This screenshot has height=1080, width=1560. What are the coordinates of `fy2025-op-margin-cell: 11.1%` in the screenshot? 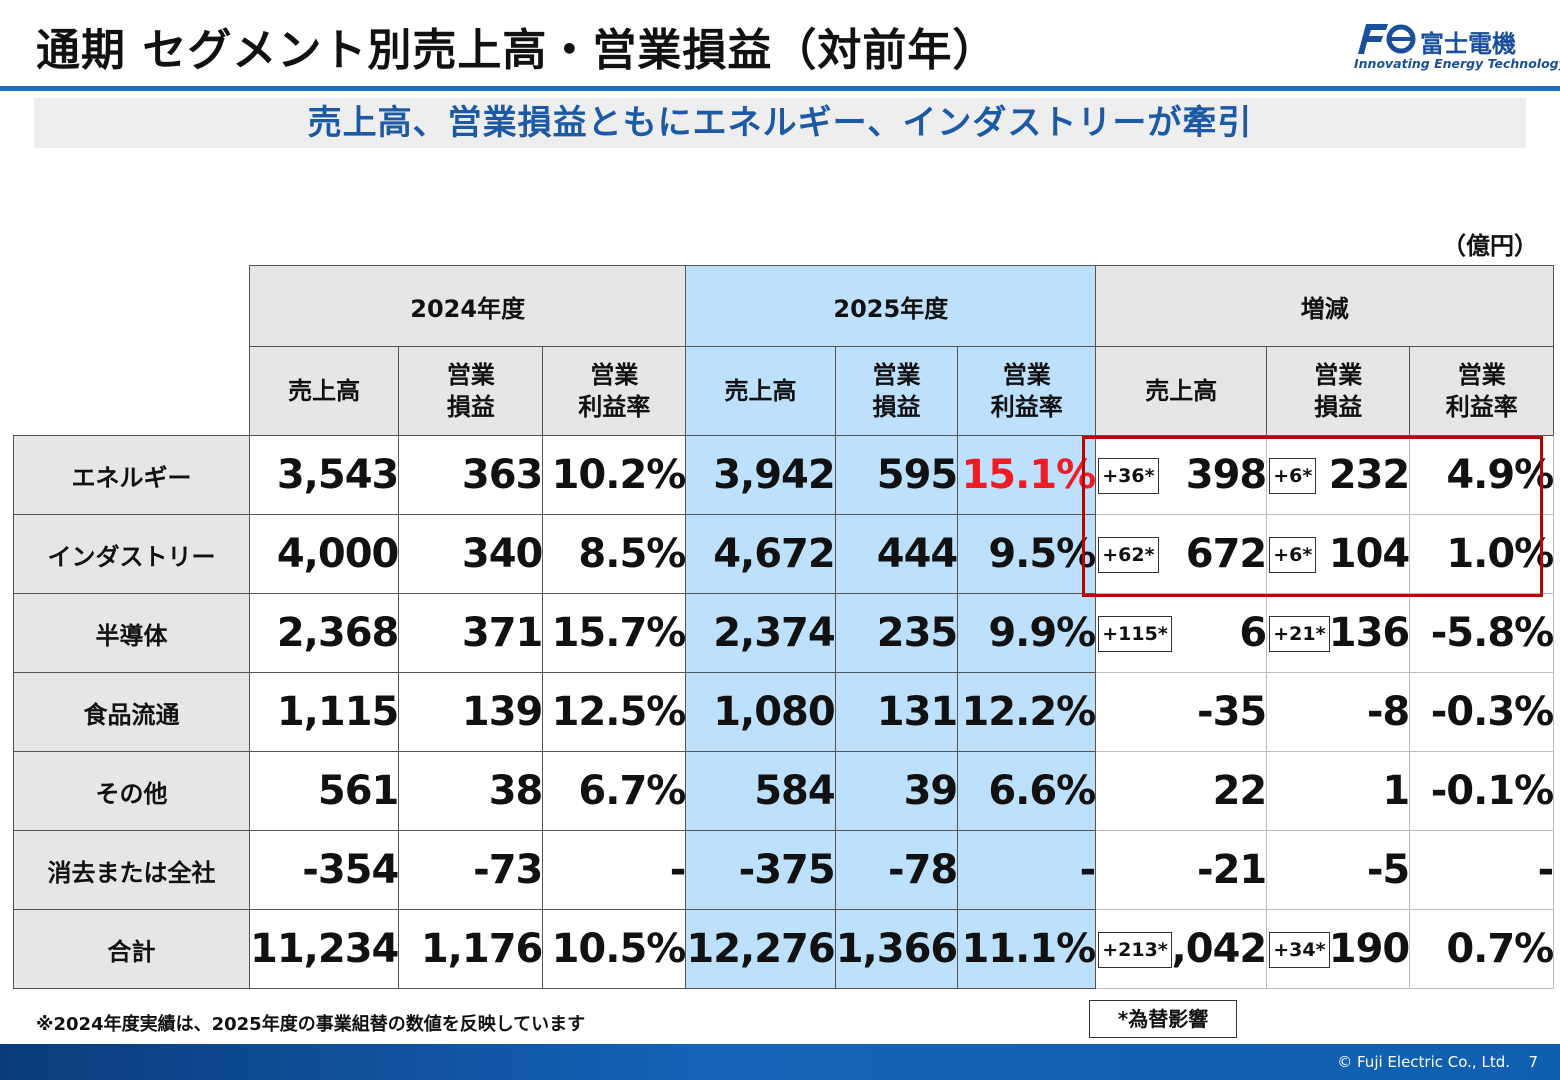 It's located at (1027, 949).